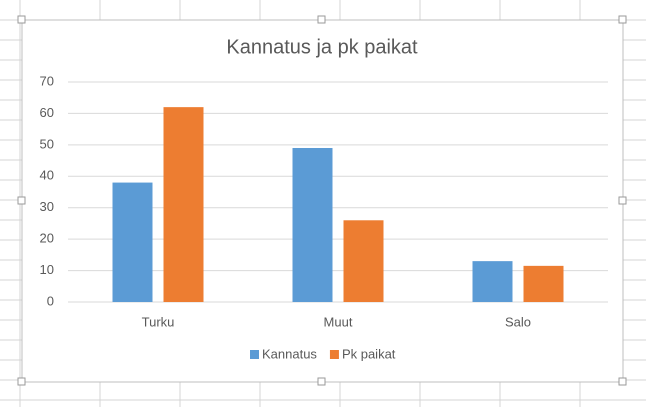 The height and width of the screenshot is (412, 646). I want to click on chart-title: Kannatus ja pk paikat, so click(322, 47).